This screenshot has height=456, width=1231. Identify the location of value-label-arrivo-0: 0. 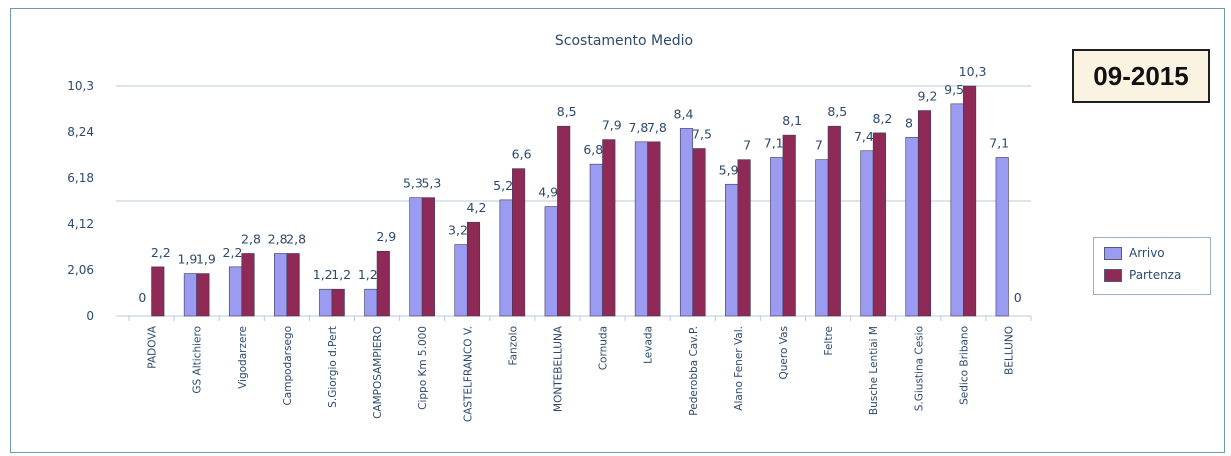
(142, 297).